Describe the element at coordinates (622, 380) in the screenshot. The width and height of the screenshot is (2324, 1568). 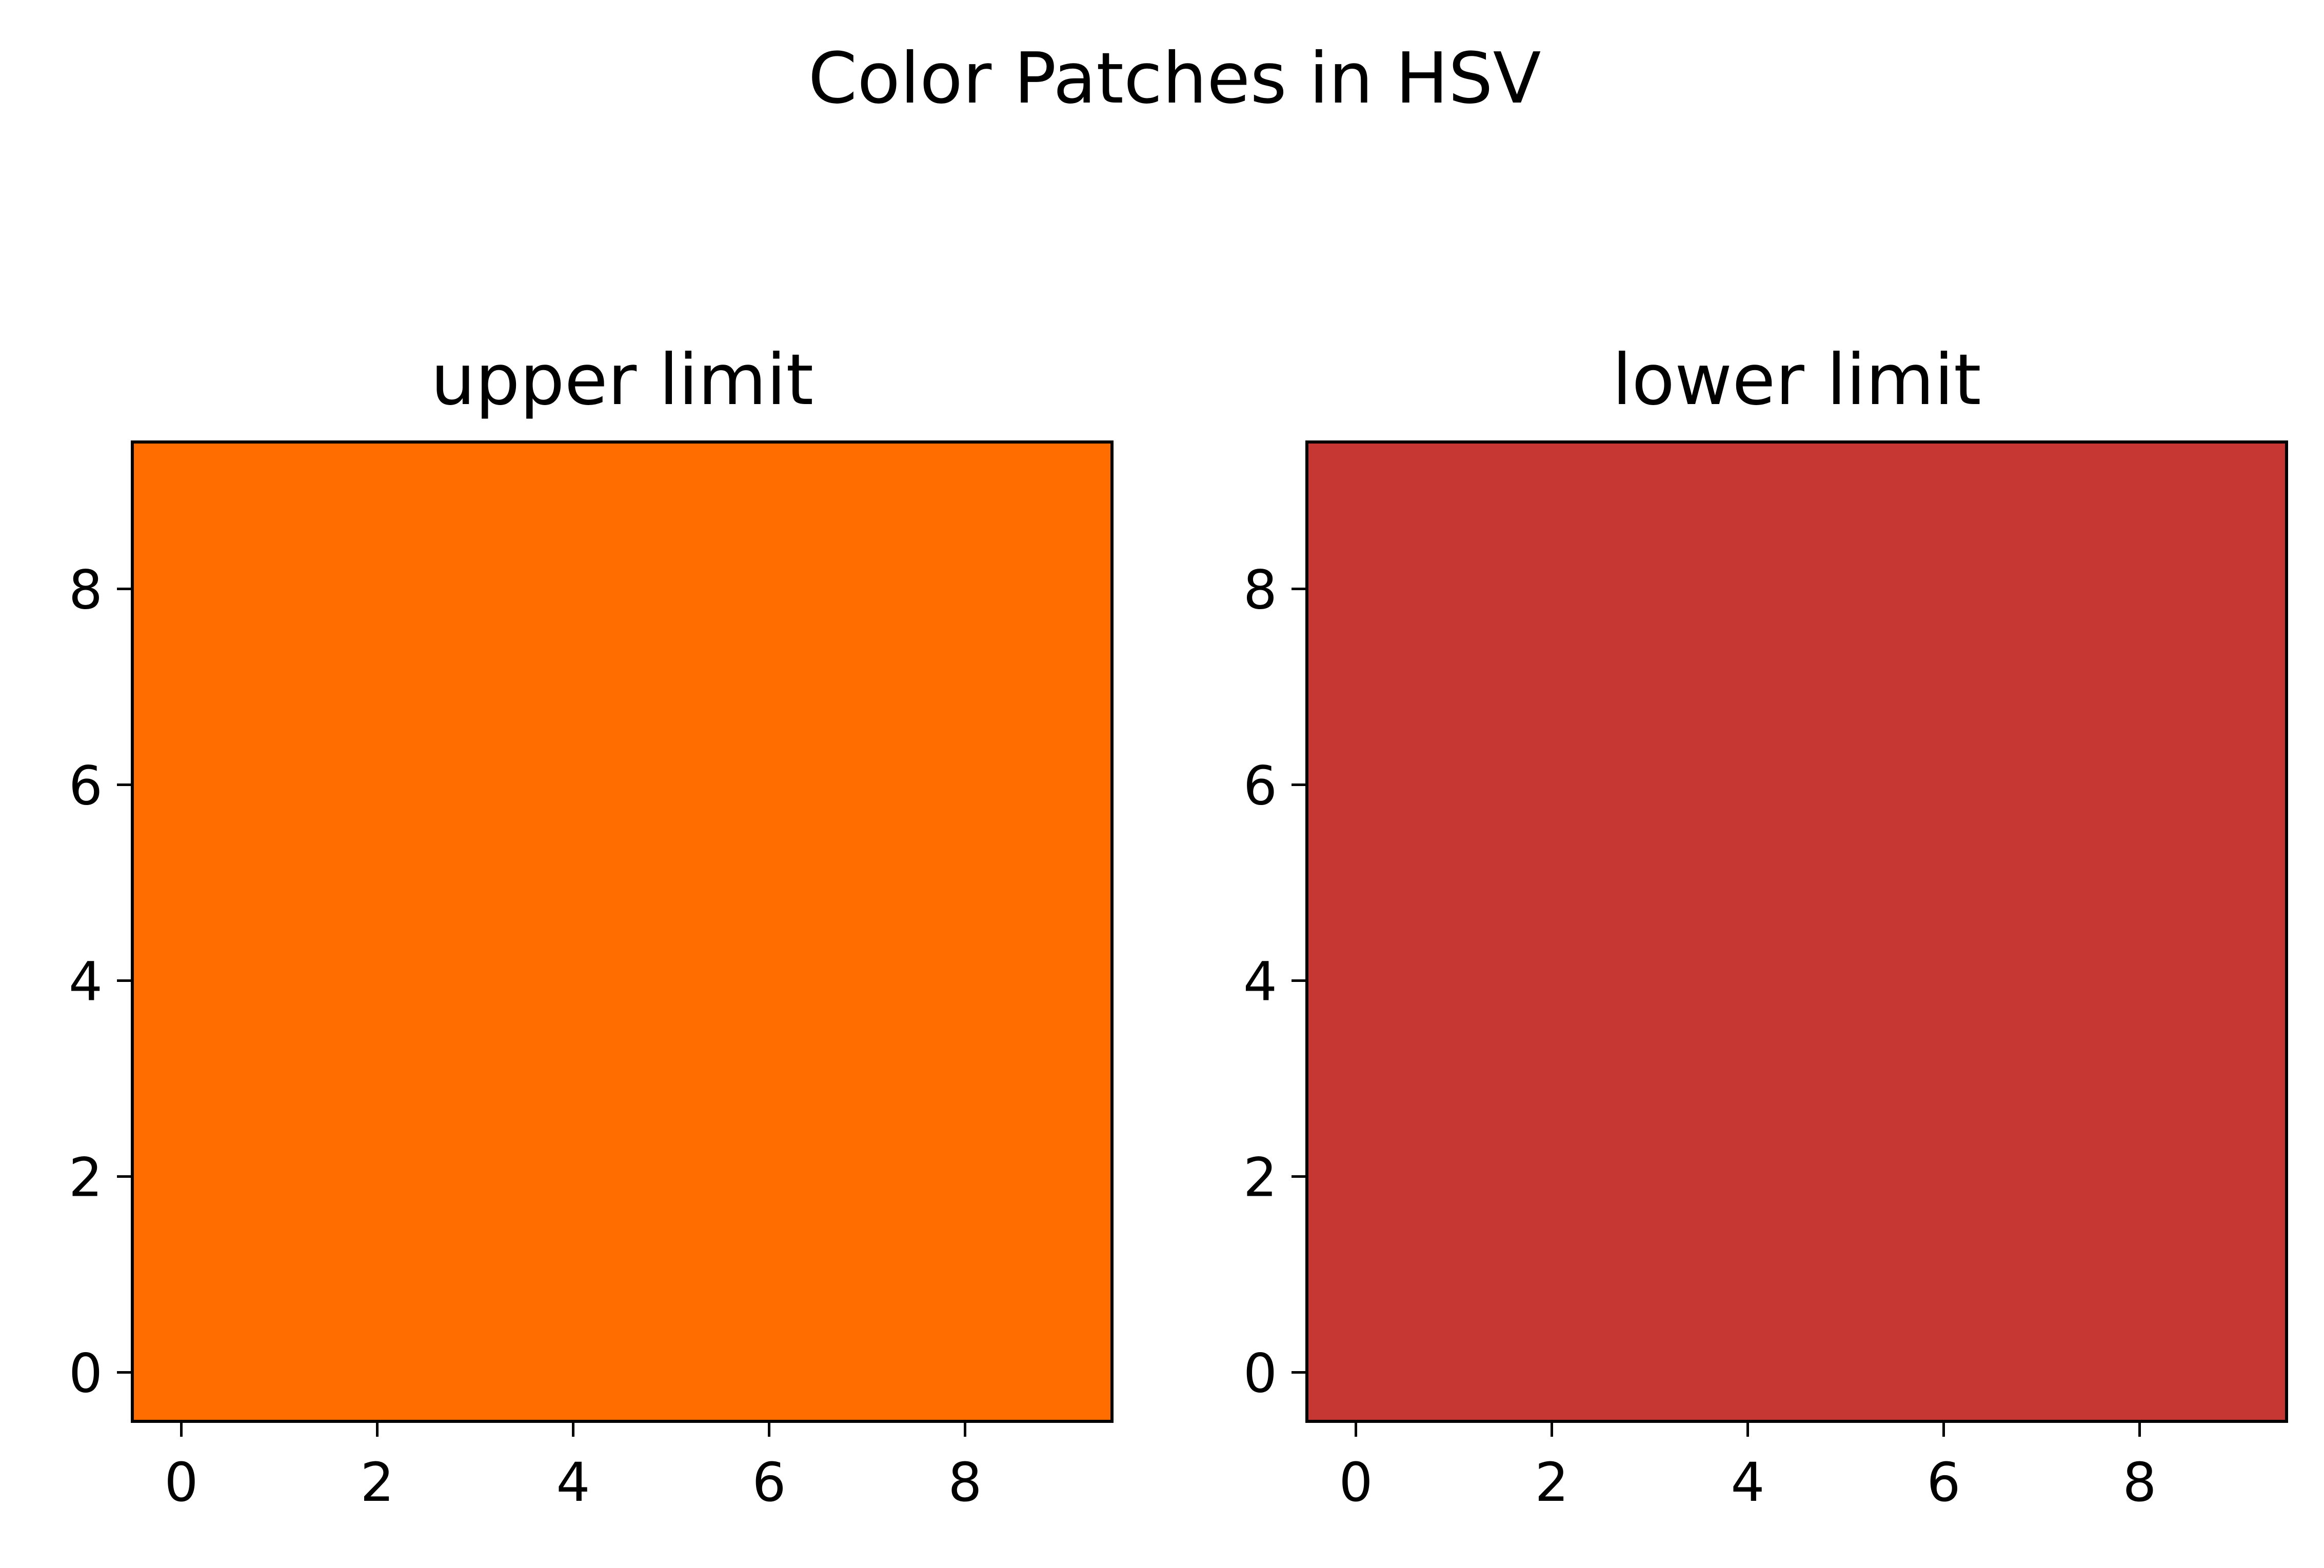
I see `panel-title: upper limit` at that location.